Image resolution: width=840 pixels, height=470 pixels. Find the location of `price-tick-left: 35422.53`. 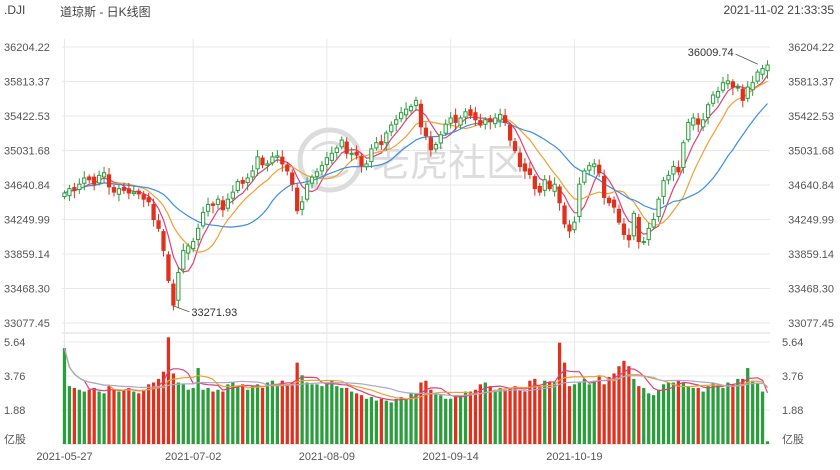

price-tick-left: 35422.53 is located at coordinates (27, 117).